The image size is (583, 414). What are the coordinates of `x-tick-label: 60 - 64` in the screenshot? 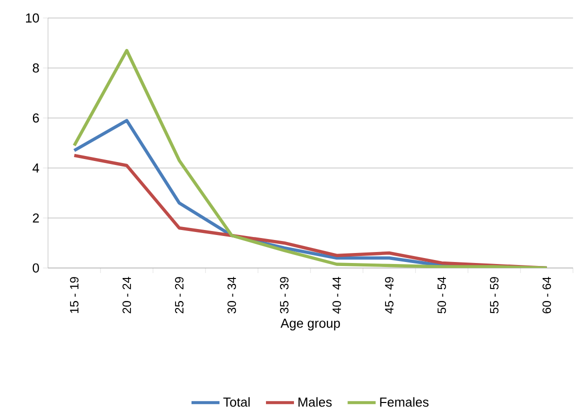 It's located at (546, 295).